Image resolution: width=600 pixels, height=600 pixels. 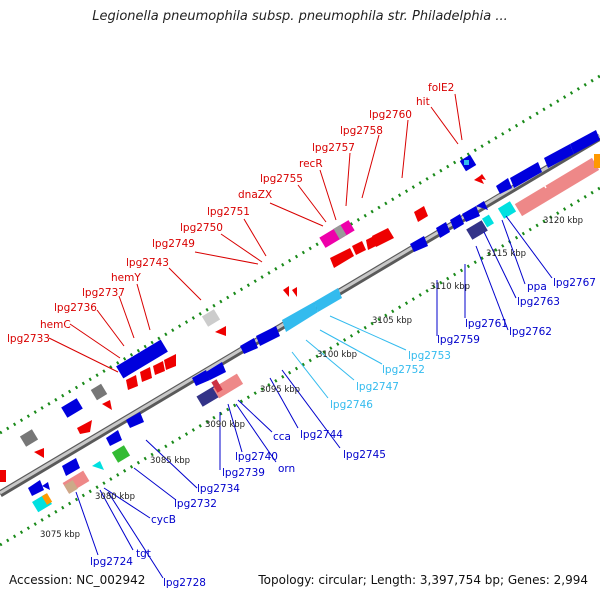 I want to click on gene-label: lpg2751, so click(x=228, y=212).